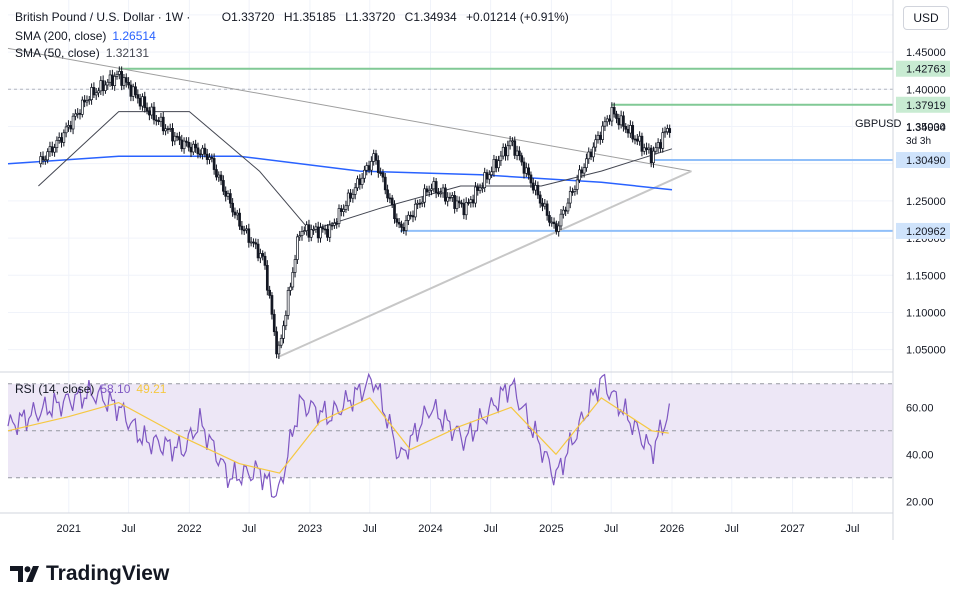 The height and width of the screenshot is (602, 964). Describe the element at coordinates (926, 18) in the screenshot. I see `currency-button: USD` at that location.